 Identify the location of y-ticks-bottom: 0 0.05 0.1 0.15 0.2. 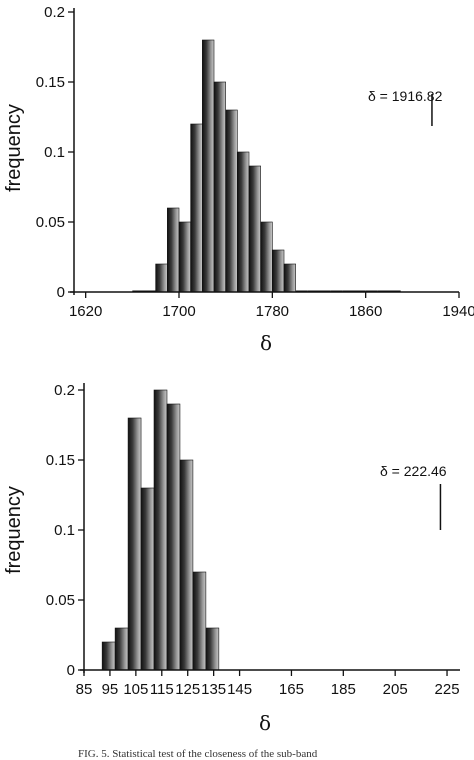
(65, 530).